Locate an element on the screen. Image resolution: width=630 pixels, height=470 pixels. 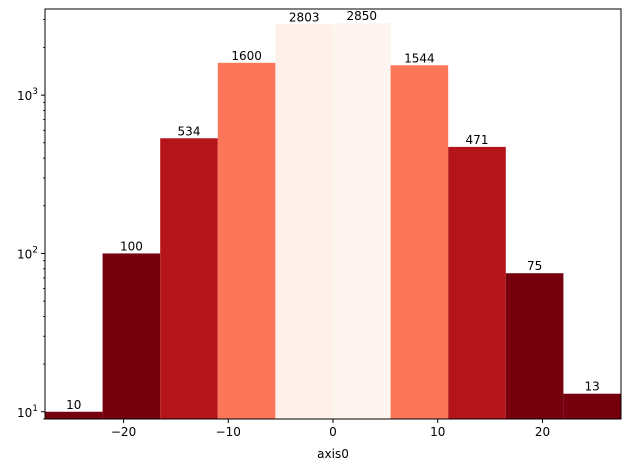
x-tick-label: 10 is located at coordinates (437, 432).